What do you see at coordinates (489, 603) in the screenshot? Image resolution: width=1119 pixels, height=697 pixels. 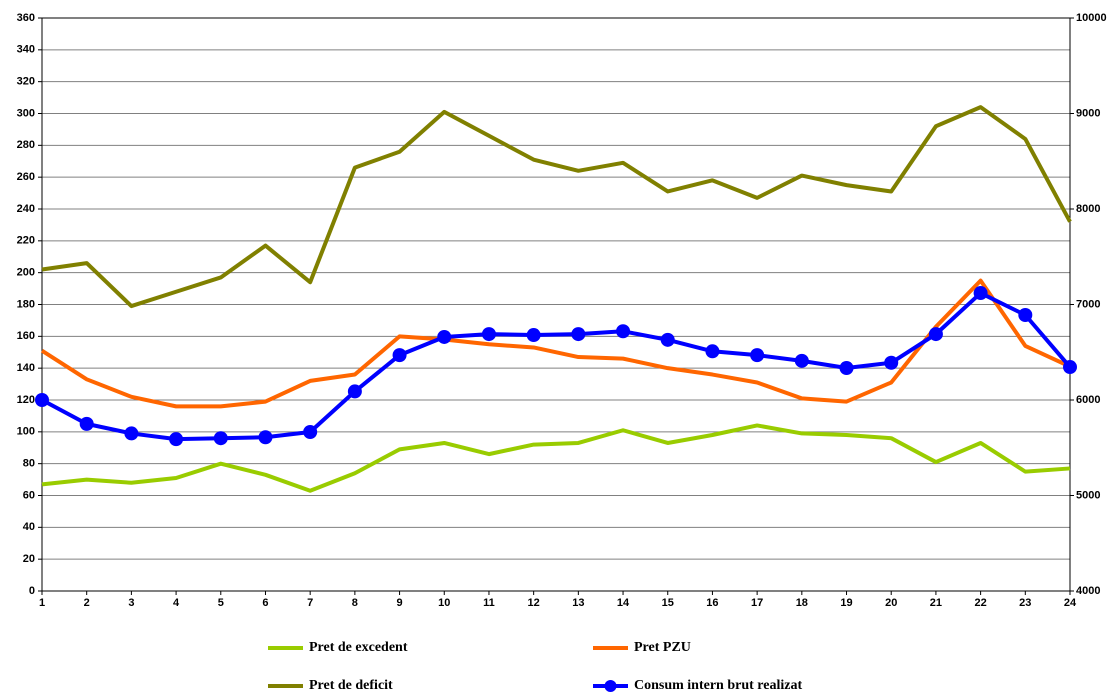 I see `x-tick-label: 11` at bounding box center [489, 603].